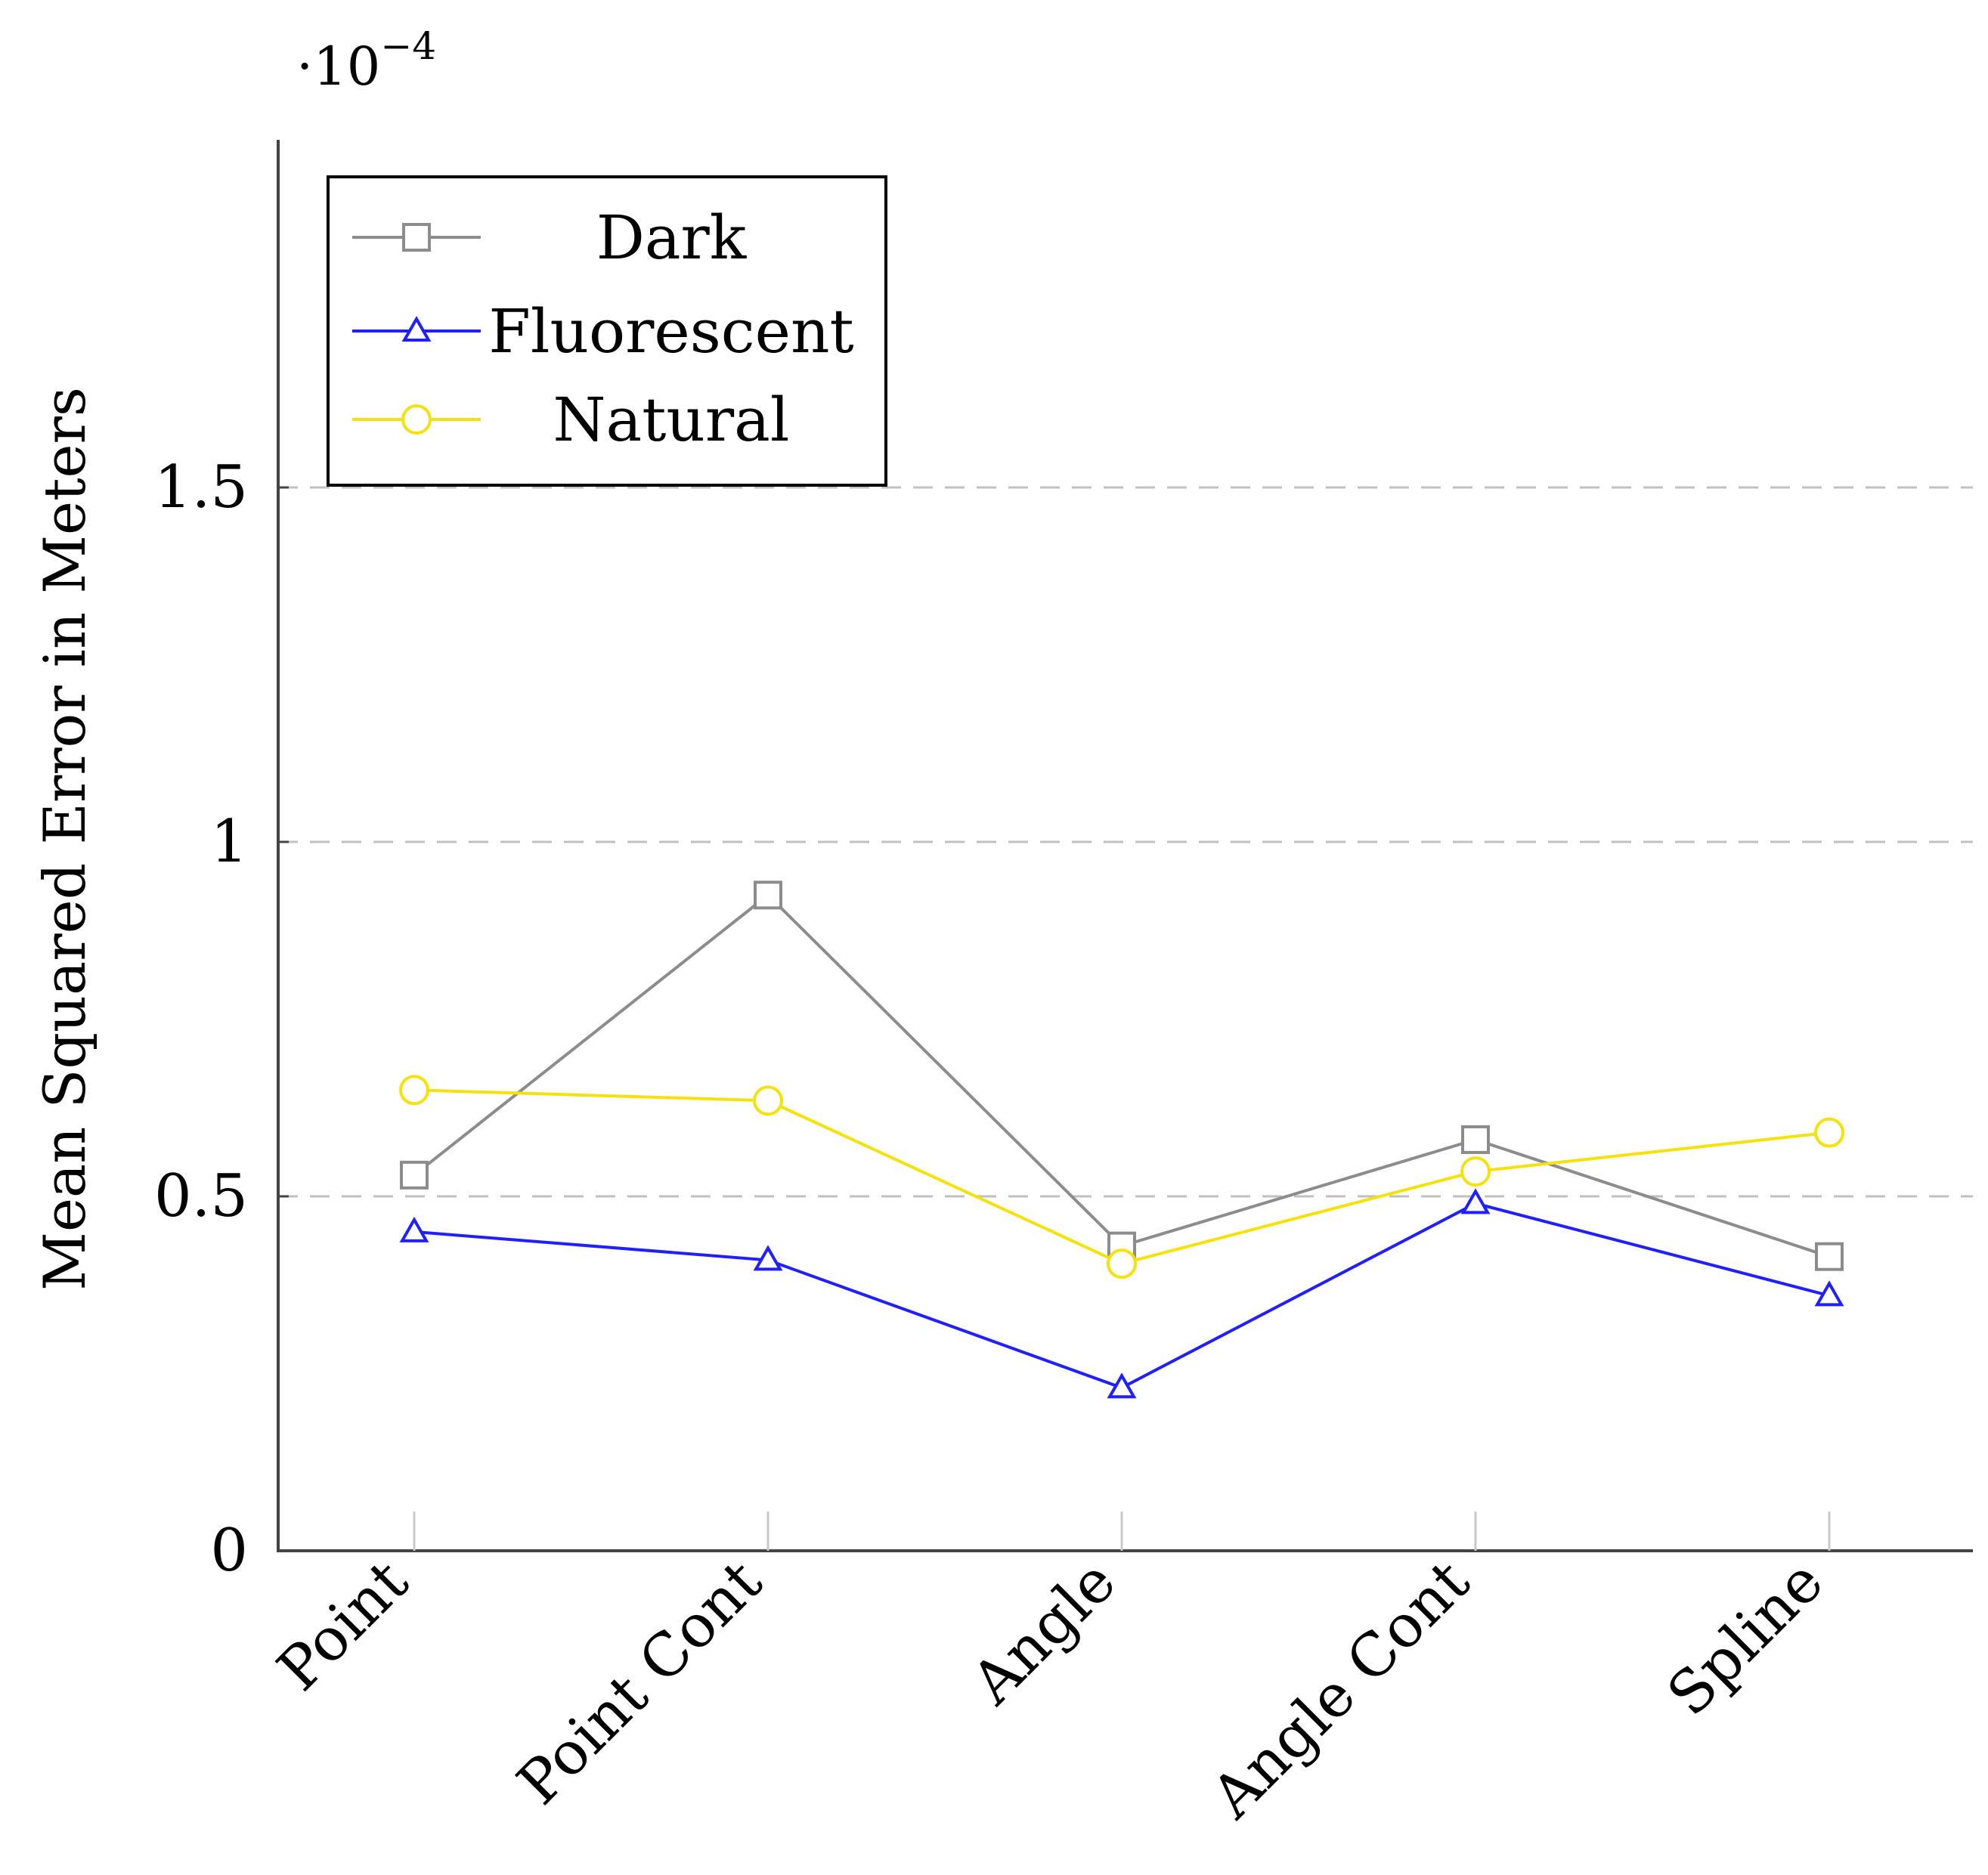 Image resolution: width=1988 pixels, height=1875 pixels. Describe the element at coordinates (1043, 1633) in the screenshot. I see `x-tick-label-angle: Angle` at that location.